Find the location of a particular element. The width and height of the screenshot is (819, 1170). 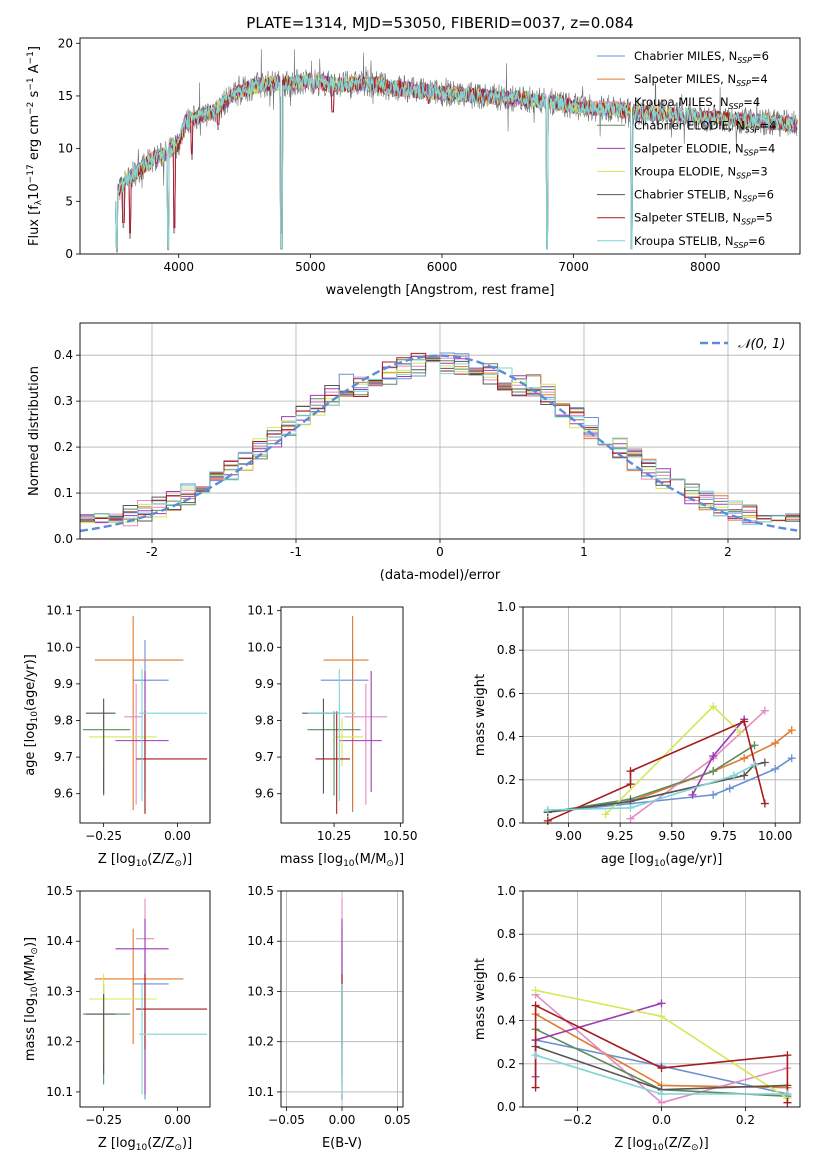

x-tick-label: 2 is located at coordinates (728, 552).